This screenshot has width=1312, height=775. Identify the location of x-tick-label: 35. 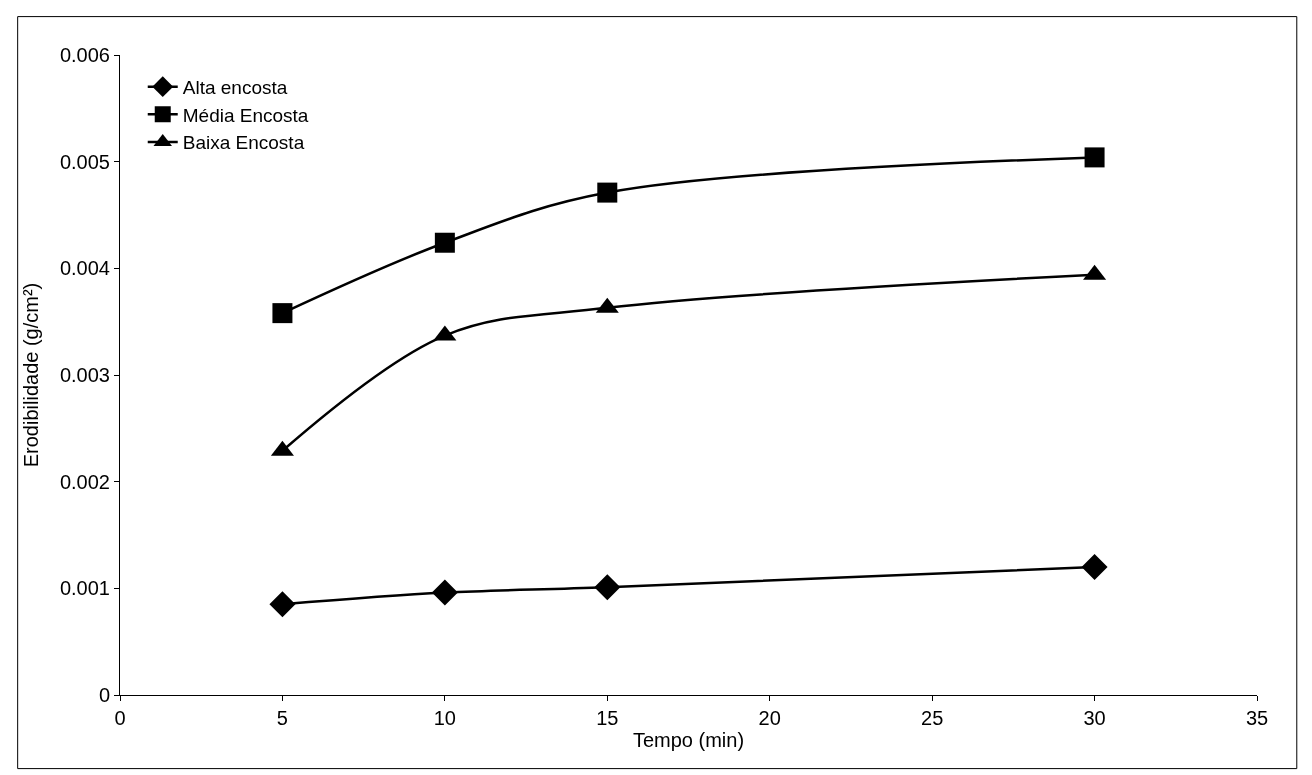
(1257, 718).